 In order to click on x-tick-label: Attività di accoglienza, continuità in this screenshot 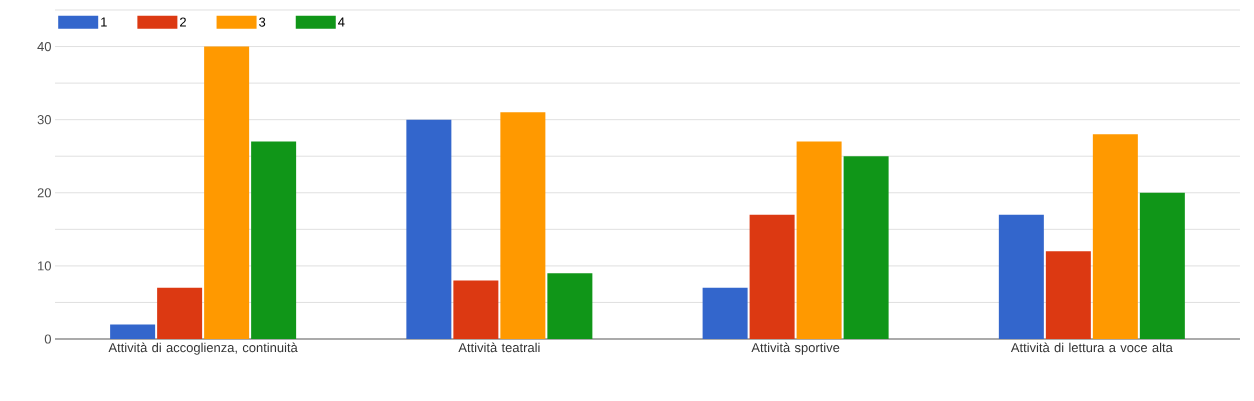, I will do `click(203, 348)`.